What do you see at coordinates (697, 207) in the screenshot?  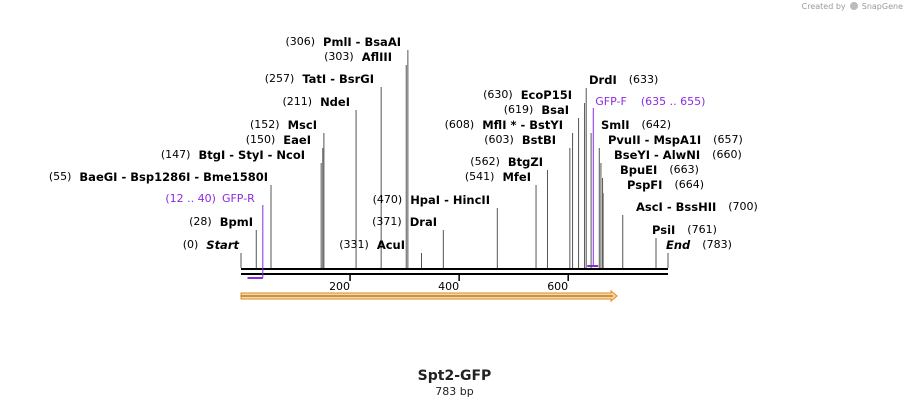 I see `site-asci-bsshii-label: AscI - BssHII (700)` at bounding box center [697, 207].